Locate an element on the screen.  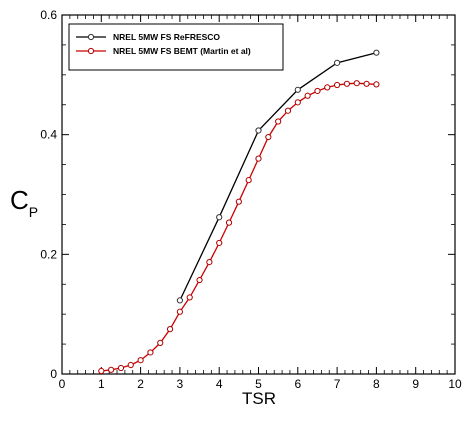
x-tick-label: 9 is located at coordinates (415, 384).